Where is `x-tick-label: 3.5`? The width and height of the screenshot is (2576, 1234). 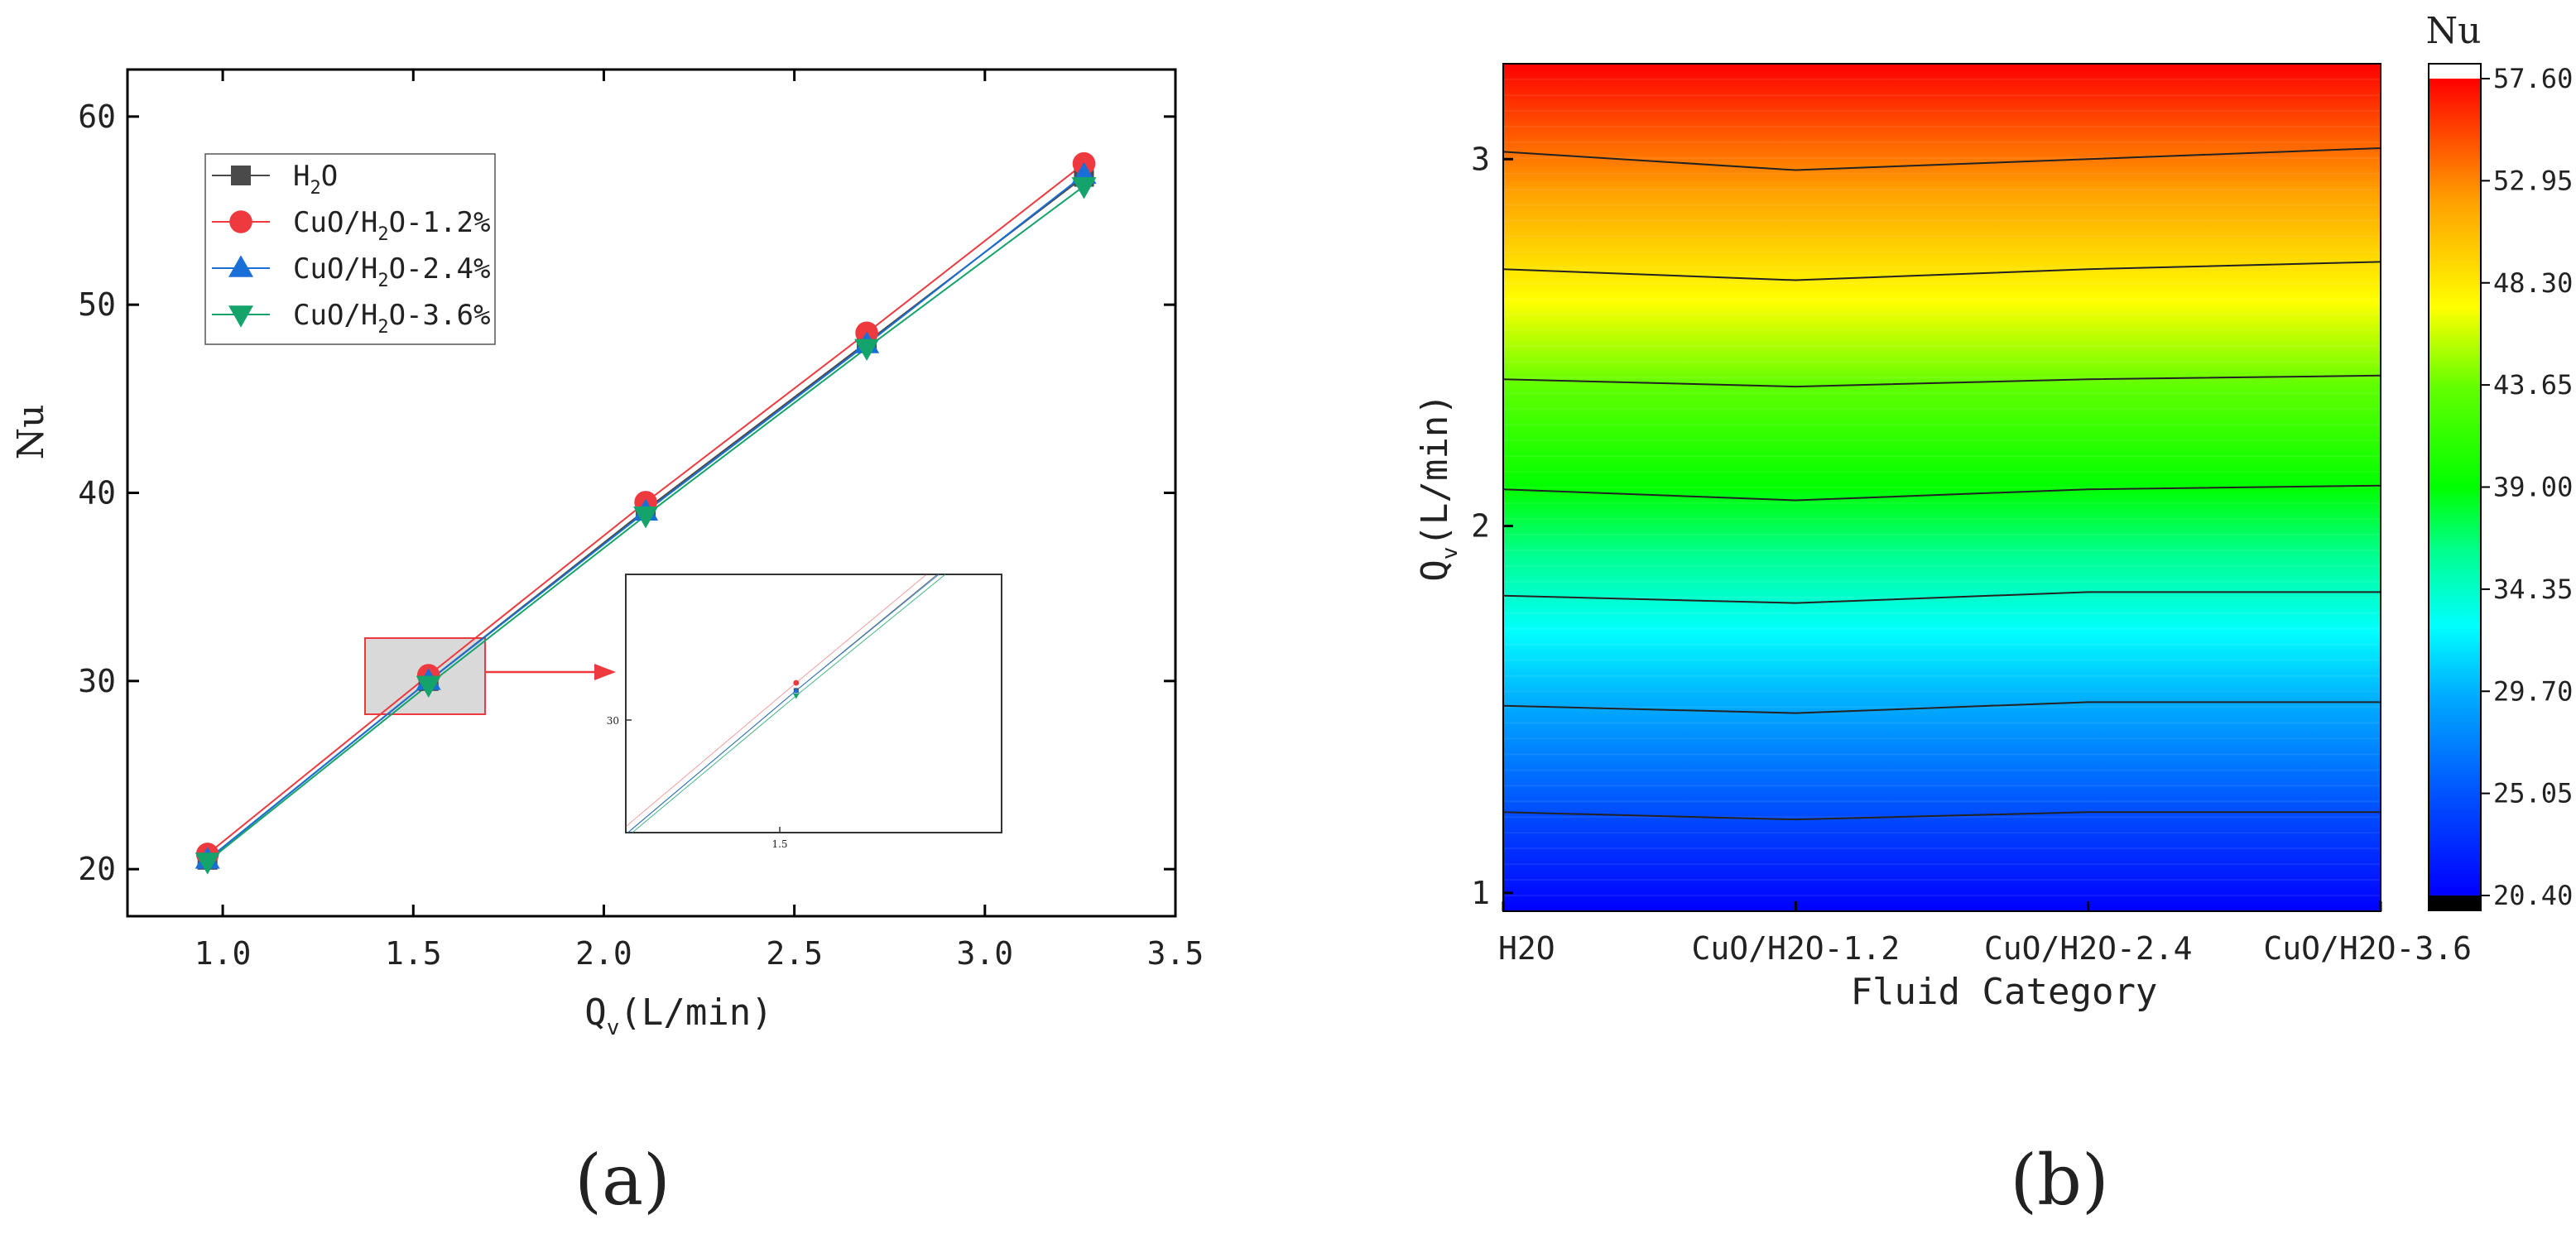 x-tick-label: 3.5 is located at coordinates (1175, 953).